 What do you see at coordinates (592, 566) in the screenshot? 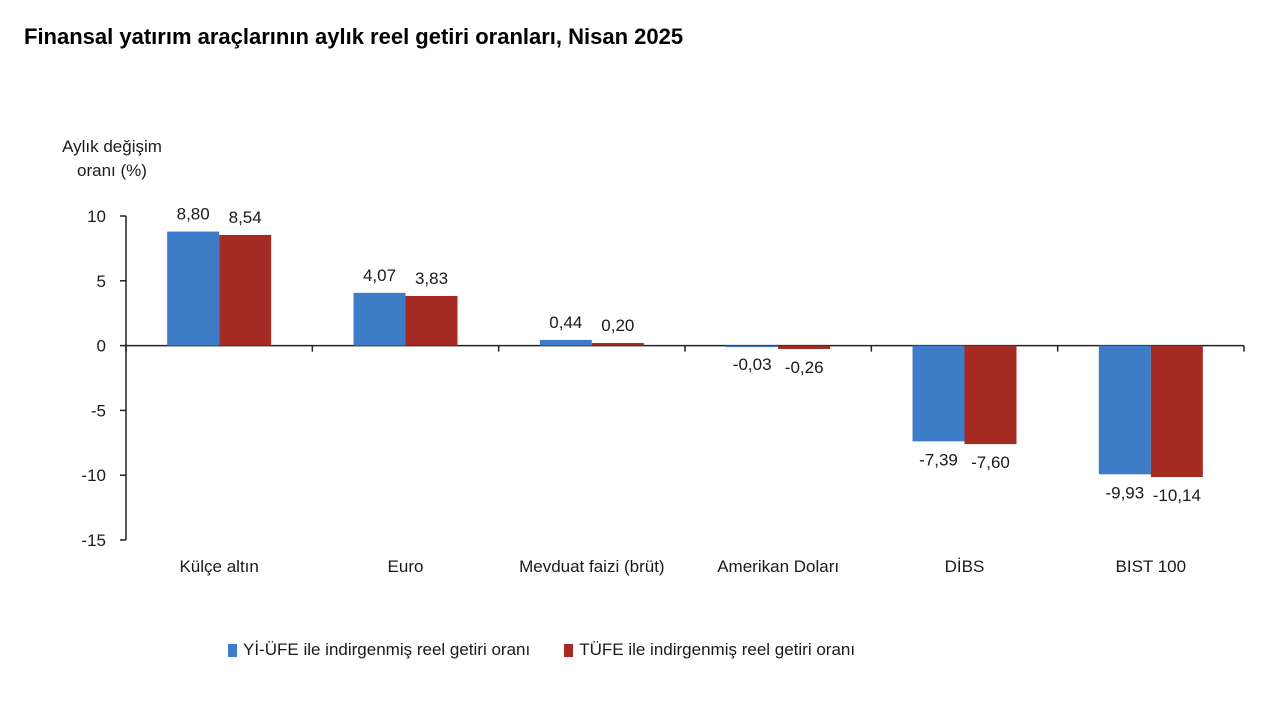
I see `x-category-label: Mevduat faizi (brüt)` at bounding box center [592, 566].